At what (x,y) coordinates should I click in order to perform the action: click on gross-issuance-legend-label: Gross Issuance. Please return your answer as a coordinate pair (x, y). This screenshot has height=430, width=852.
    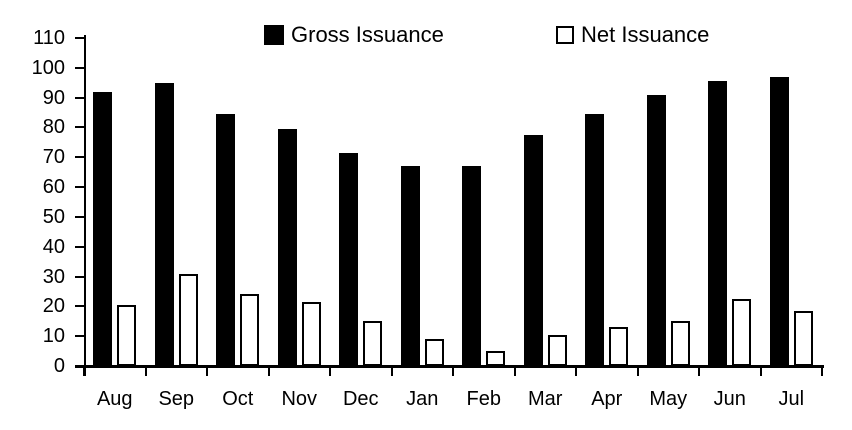
    Looking at the image, I should click on (367, 34).